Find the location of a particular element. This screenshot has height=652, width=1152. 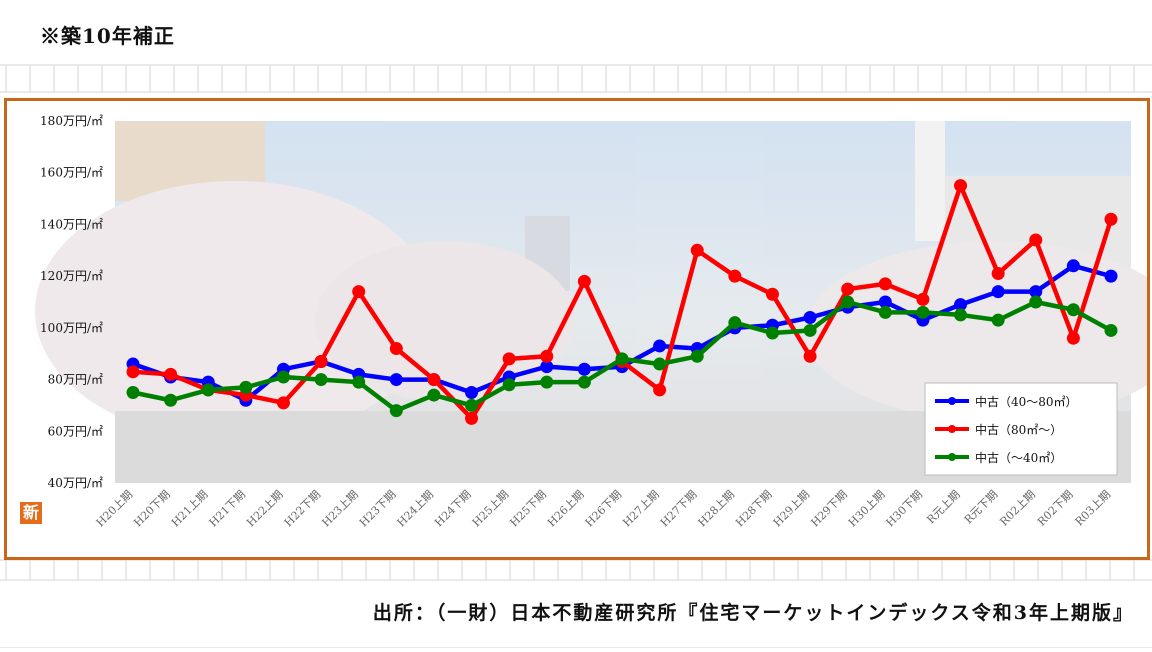

x-tick-label: R03上期 is located at coordinates (1093, 508).